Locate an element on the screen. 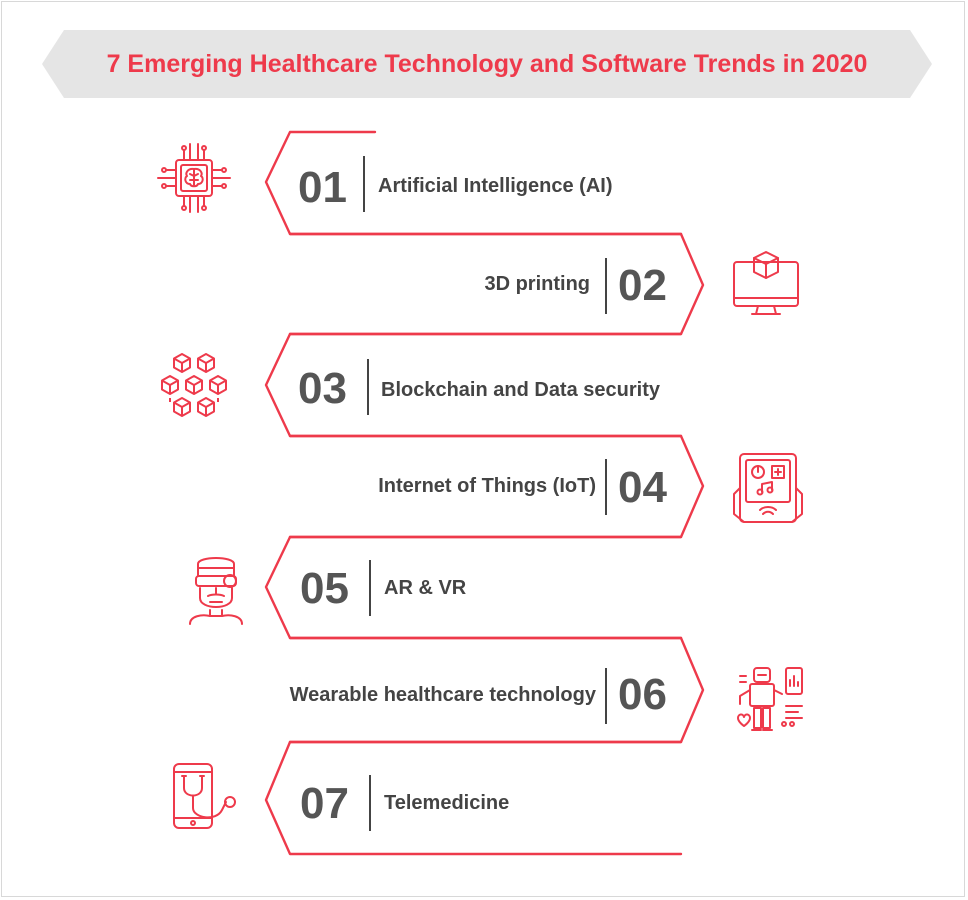  item-number-05: 05 is located at coordinates (324, 588).